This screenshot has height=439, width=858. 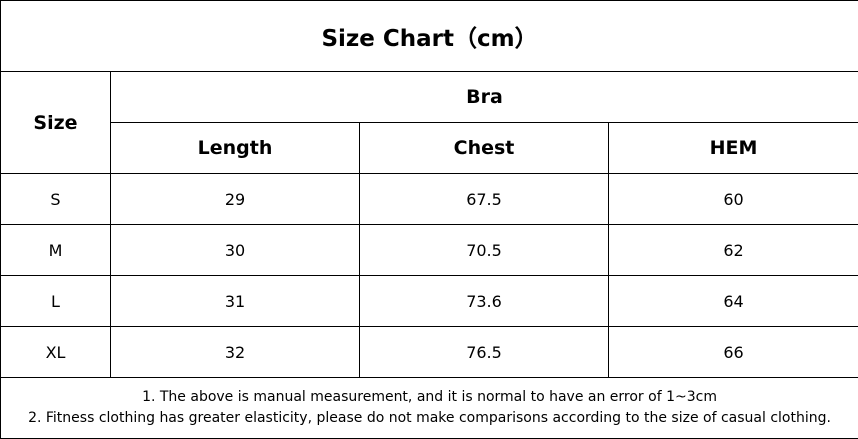 What do you see at coordinates (235, 199) in the screenshot?
I see `length-cell: 29` at bounding box center [235, 199].